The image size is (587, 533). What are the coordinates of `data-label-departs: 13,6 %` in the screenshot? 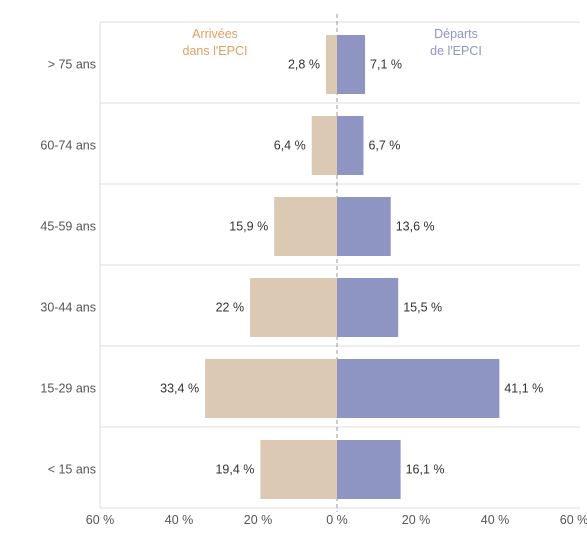 It's located at (415, 227).